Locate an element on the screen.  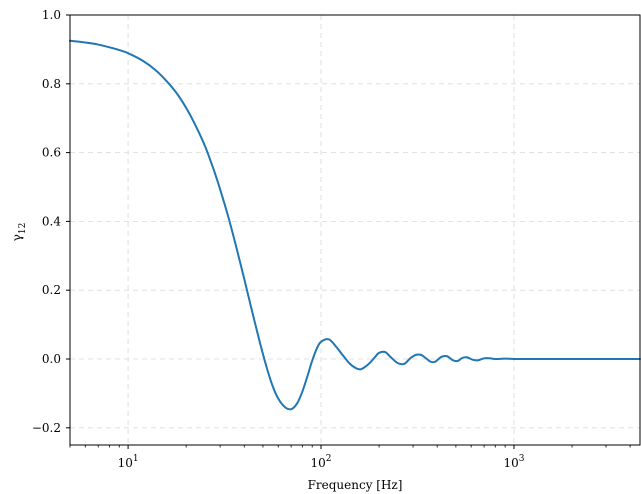
y-tick-label: 0.0 is located at coordinates (51, 359).